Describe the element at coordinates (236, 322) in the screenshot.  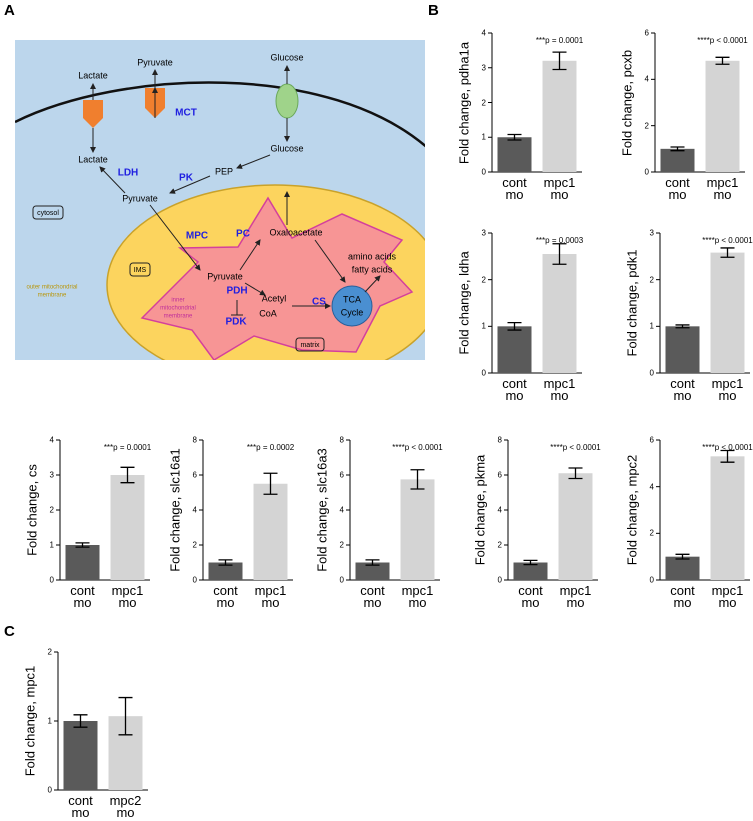
I see `diagram-label: PDK` at that location.